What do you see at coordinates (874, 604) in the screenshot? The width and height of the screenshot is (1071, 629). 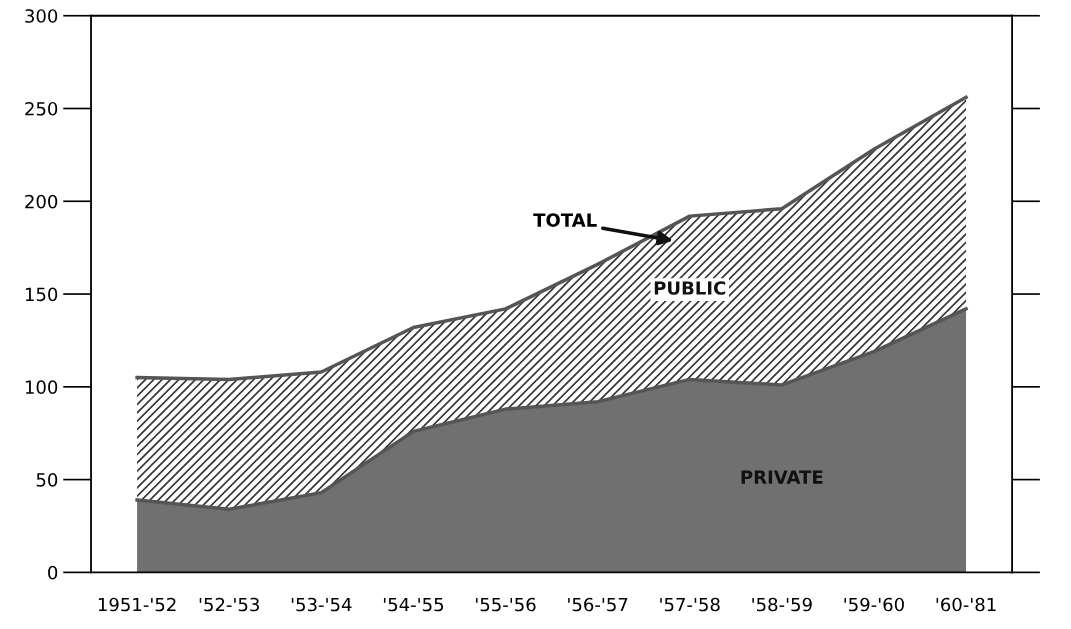 I see `x-tick-label: '59-'60` at bounding box center [874, 604].